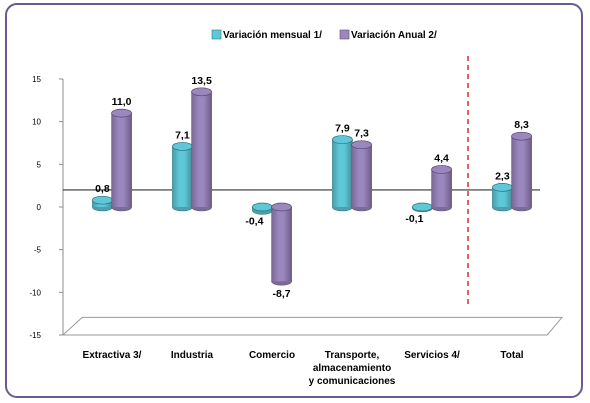 The width and height of the screenshot is (590, 403). What do you see at coordinates (352, 368) in the screenshot?
I see `category-label: almacenamiento` at bounding box center [352, 368].